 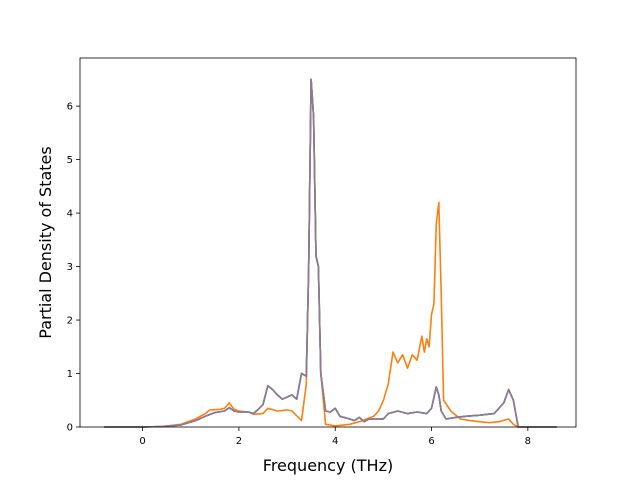 What do you see at coordinates (70, 428) in the screenshot?
I see `y-tick-label: 0` at bounding box center [70, 428].